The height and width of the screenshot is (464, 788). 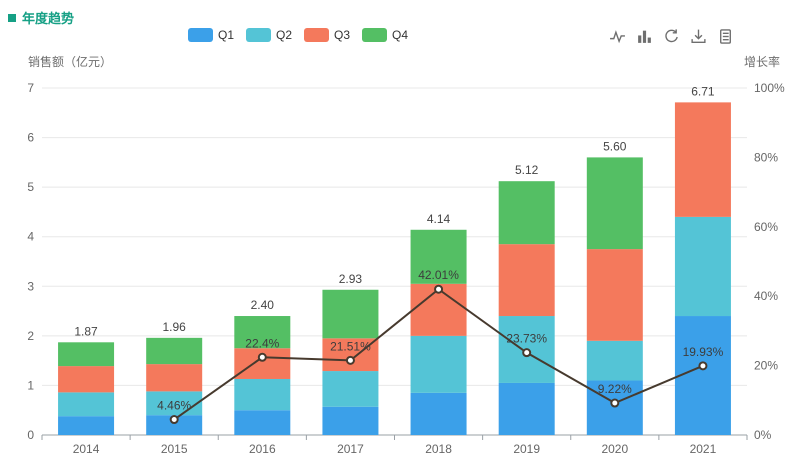 What do you see at coordinates (298, 35) in the screenshot?
I see `chart-legend: Q1 Q2 Q3 Q4` at bounding box center [298, 35].